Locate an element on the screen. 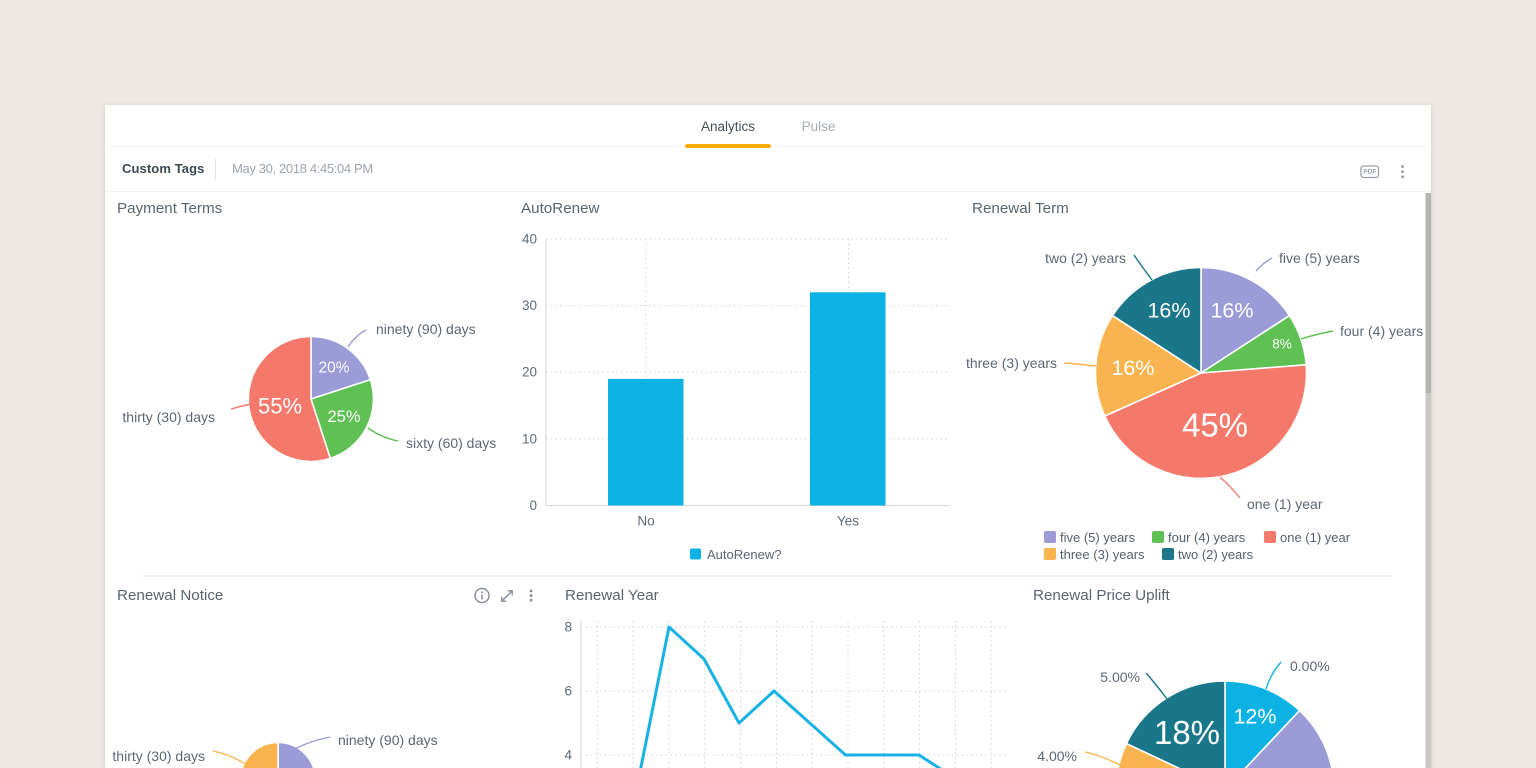 This screenshot has height=768, width=1536. svg-text: 20% is located at coordinates (333, 368).